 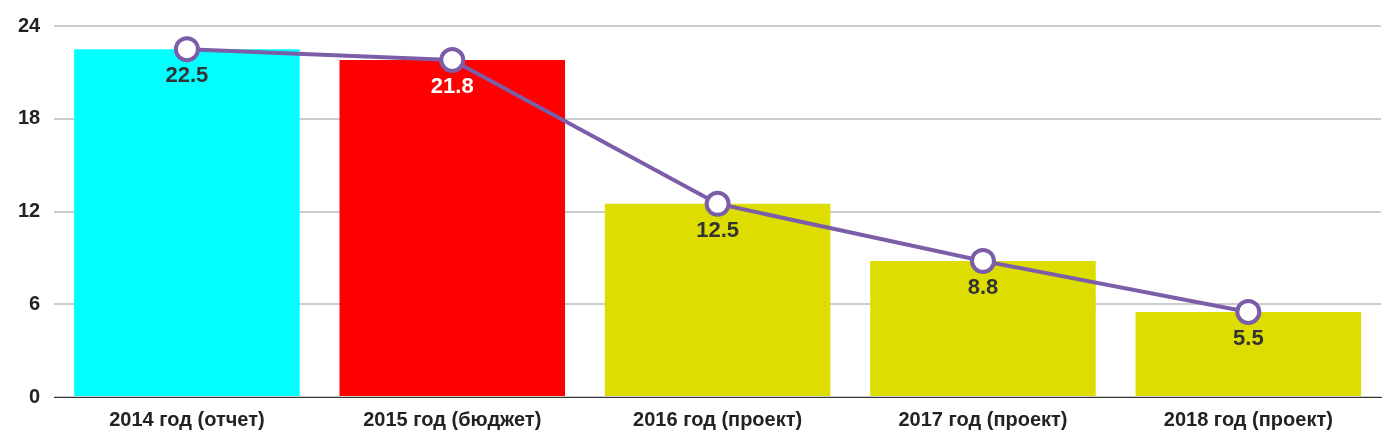 What do you see at coordinates (29, 210) in the screenshot?
I see `y-tick-label: 12` at bounding box center [29, 210].